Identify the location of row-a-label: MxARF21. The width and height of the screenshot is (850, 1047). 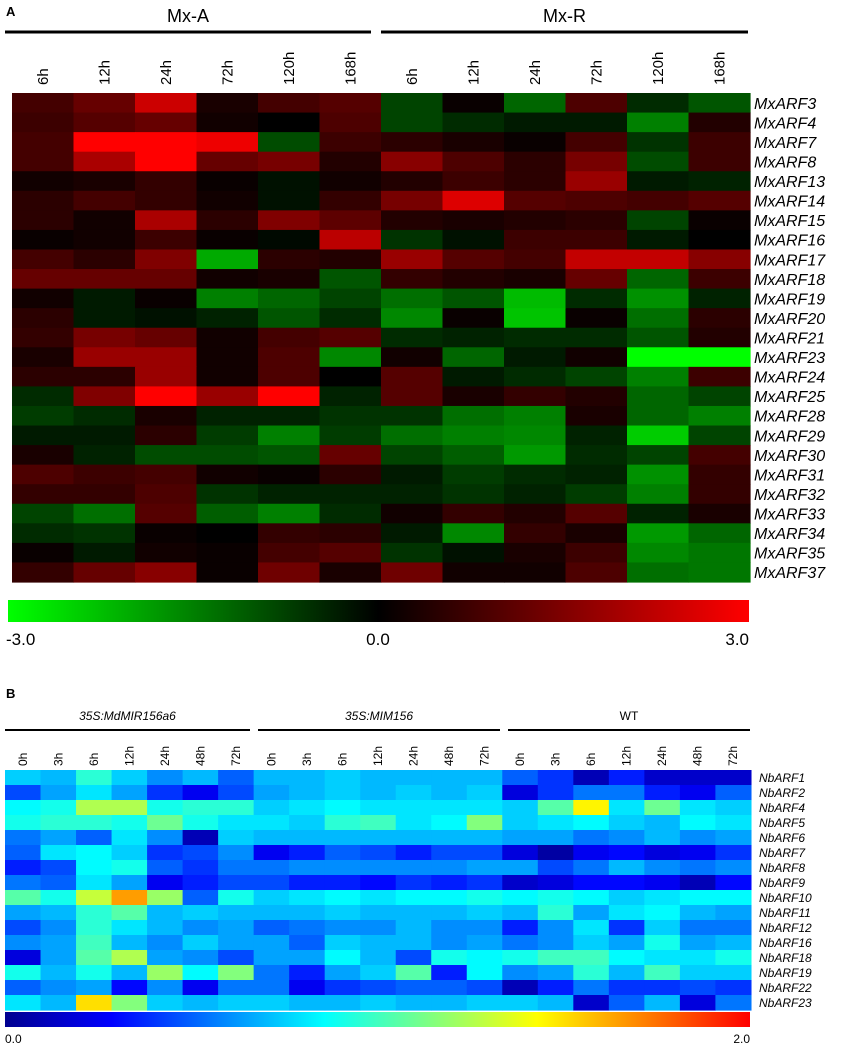
(789, 339).